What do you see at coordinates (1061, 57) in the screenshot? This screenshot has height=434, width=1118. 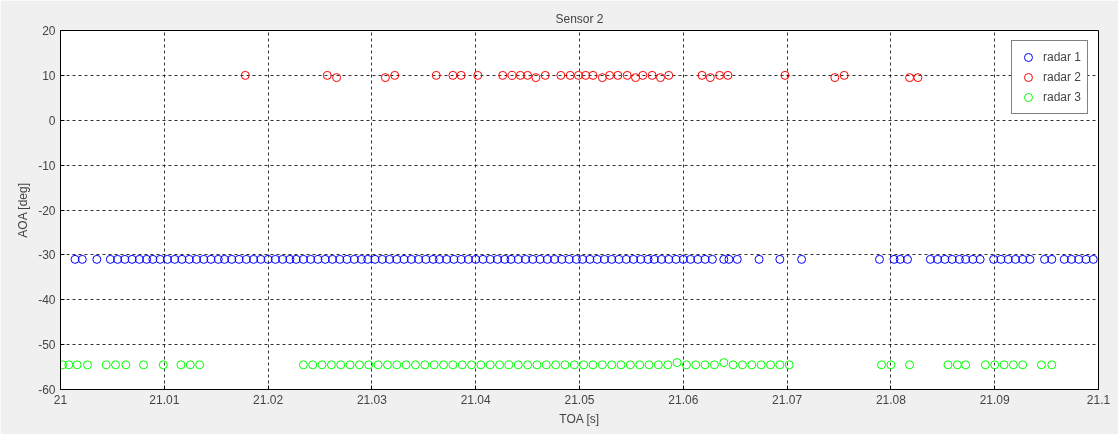 I see `legend-label: radar 1` at bounding box center [1061, 57].